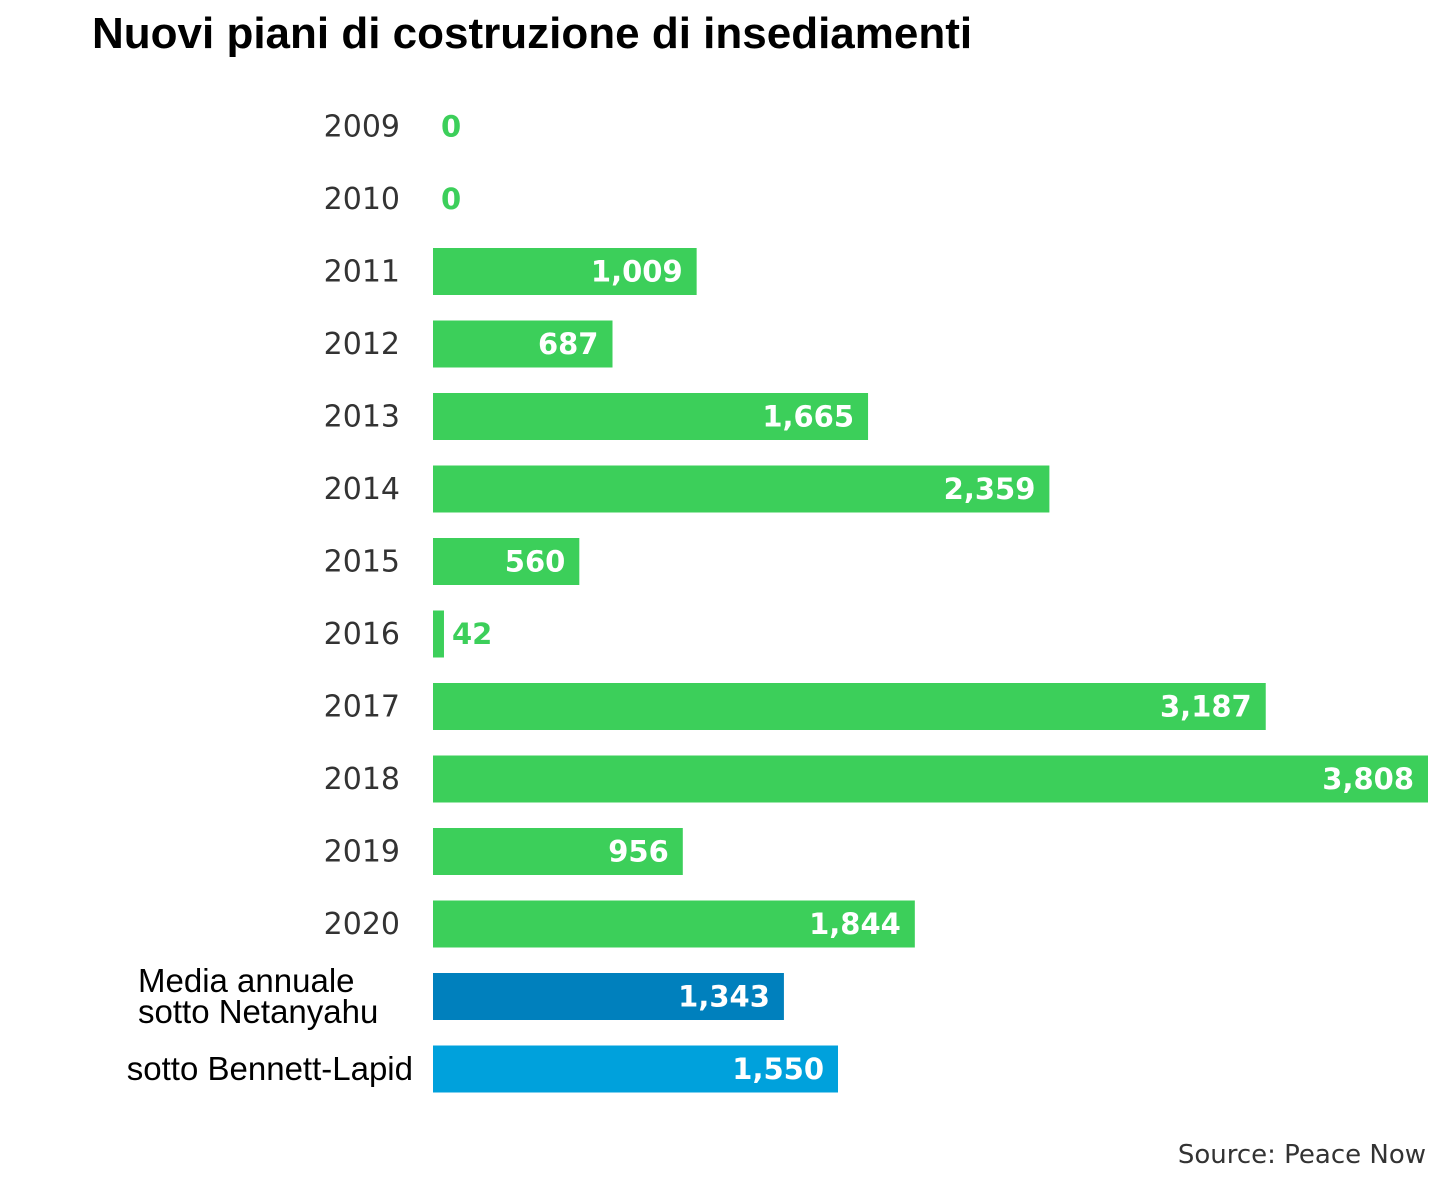 The width and height of the screenshot is (1429, 1187). I want to click on year-label-2012: 2012, so click(362, 344).